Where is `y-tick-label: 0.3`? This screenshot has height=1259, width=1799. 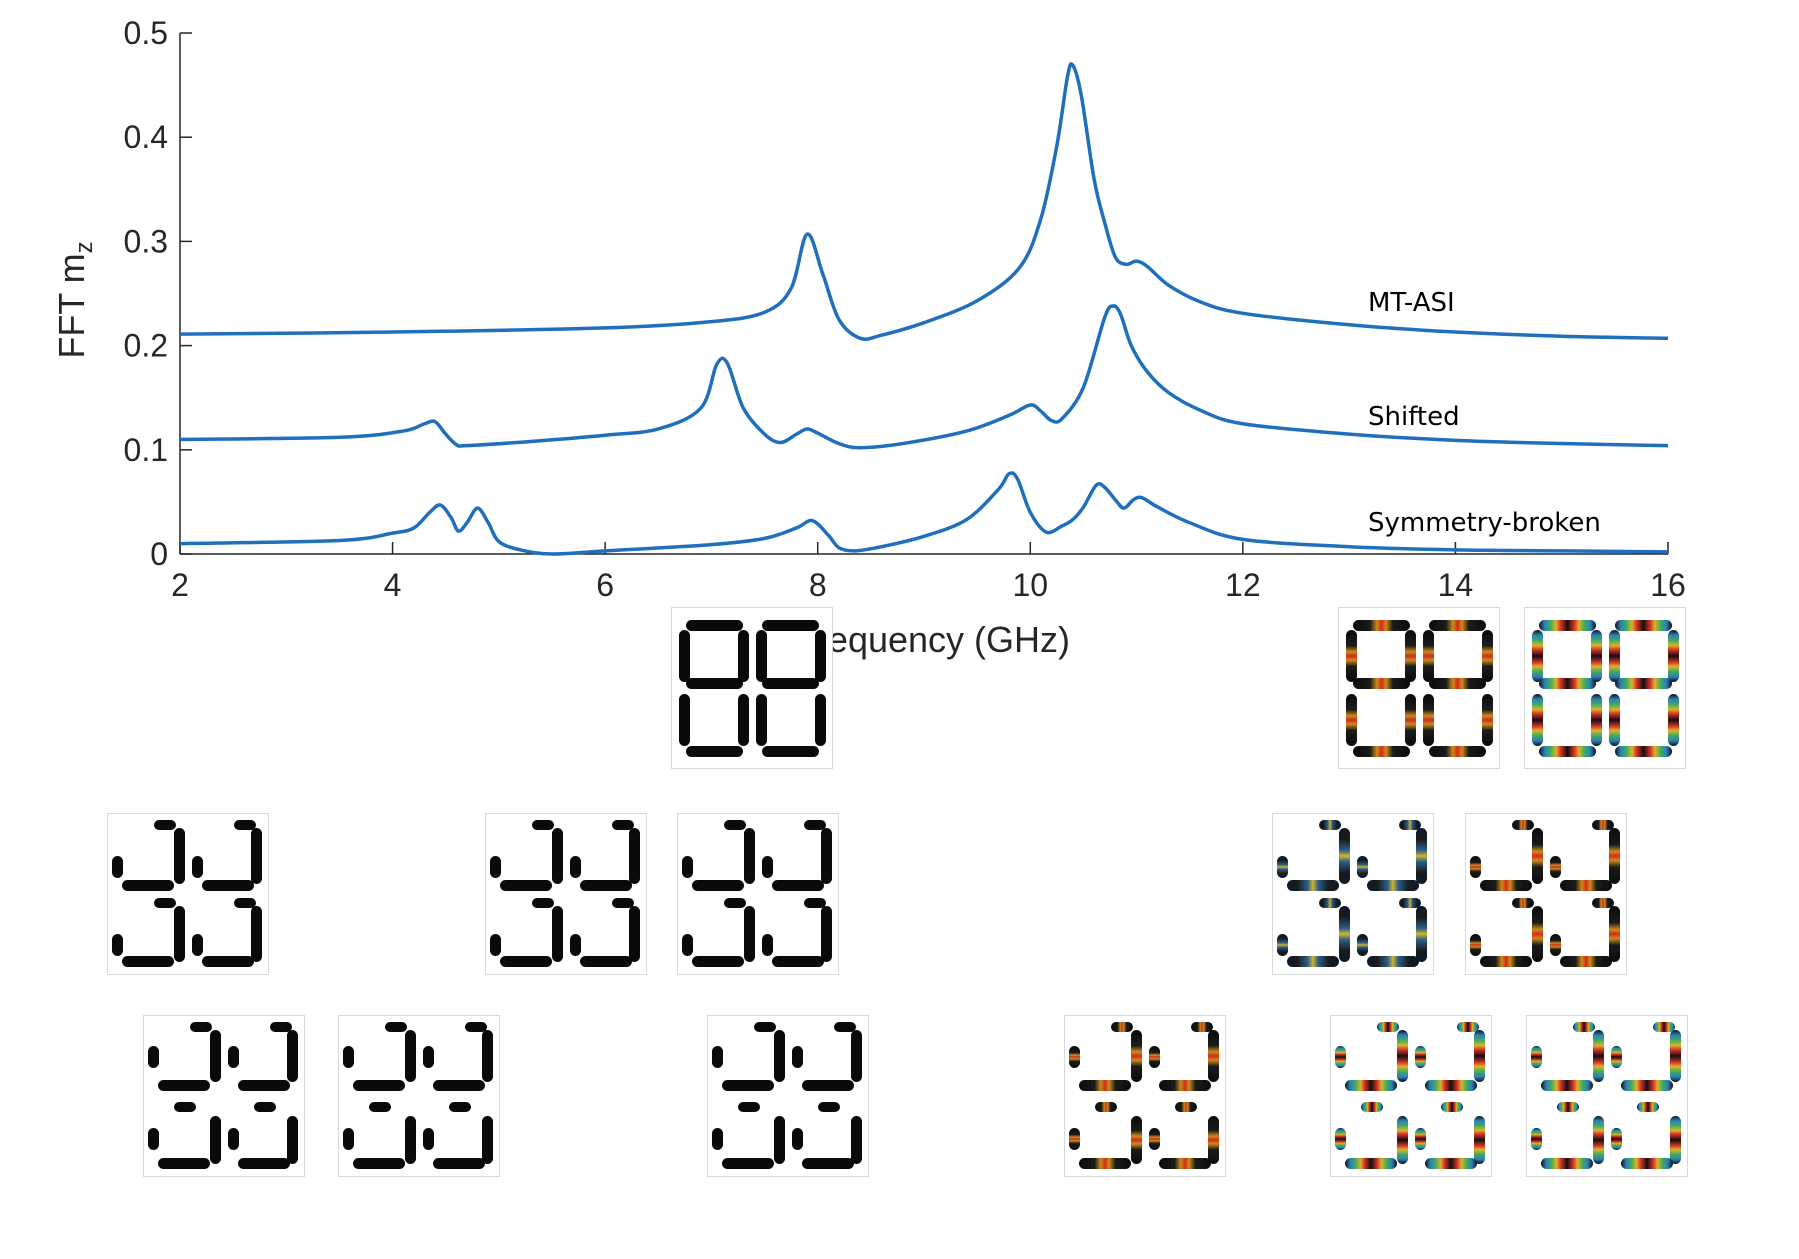 y-tick-label: 0.3 is located at coordinates (146, 241).